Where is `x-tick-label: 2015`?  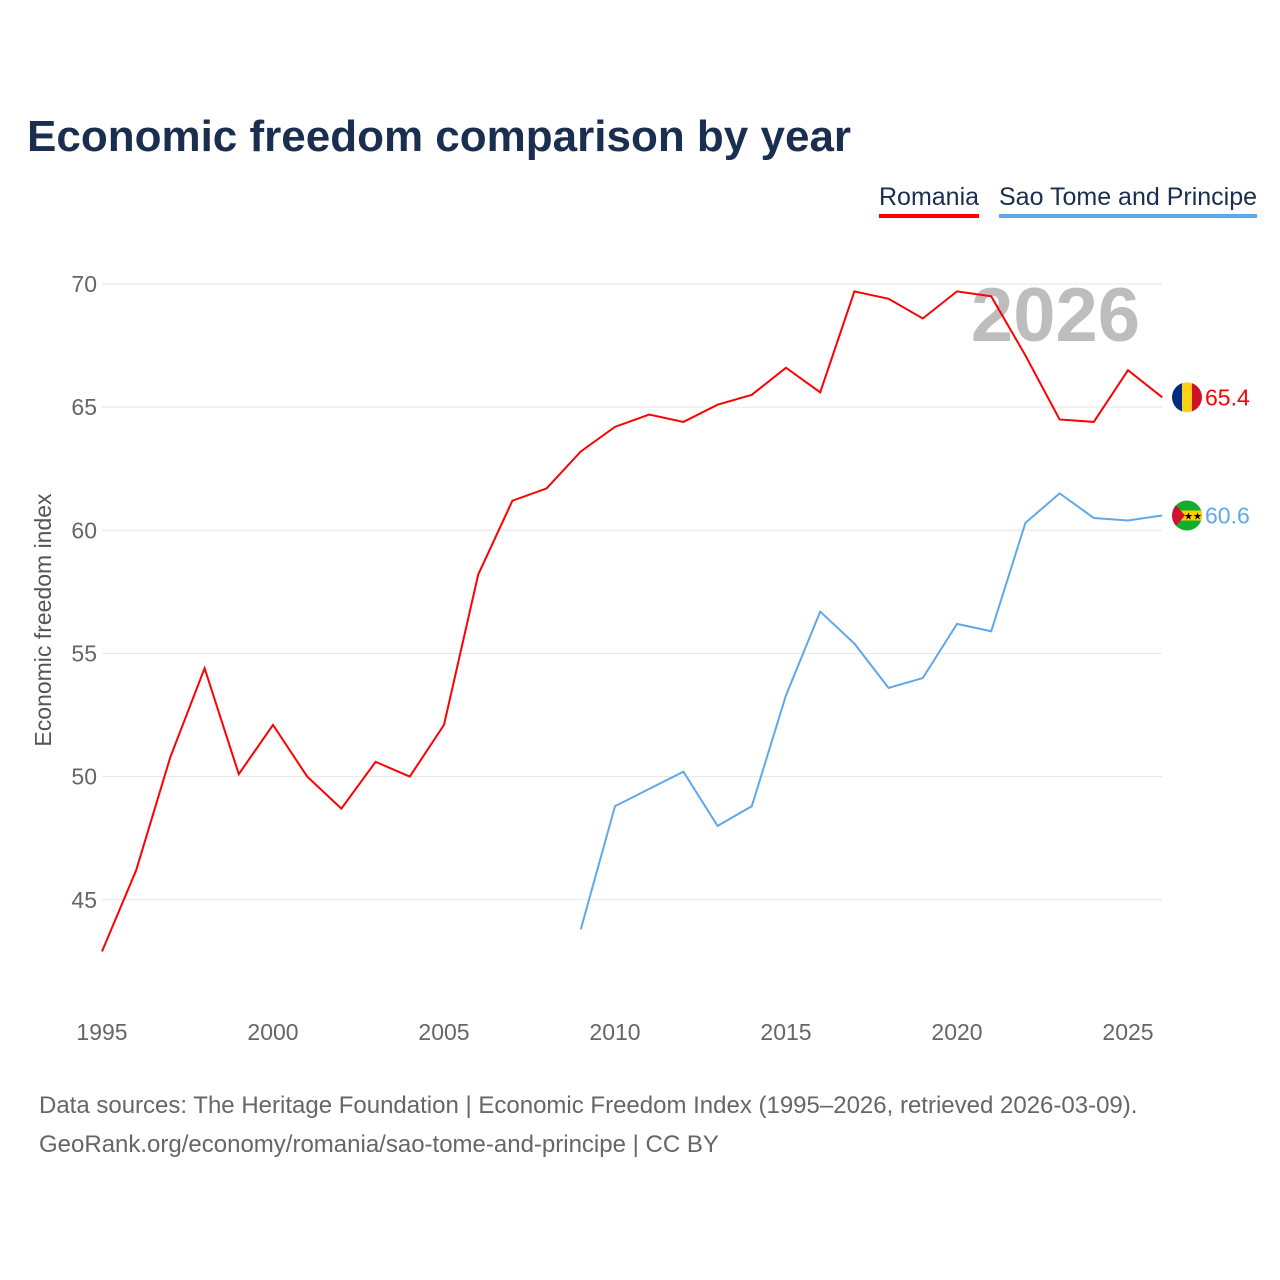
x-tick-label: 2015 is located at coordinates (785, 1032).